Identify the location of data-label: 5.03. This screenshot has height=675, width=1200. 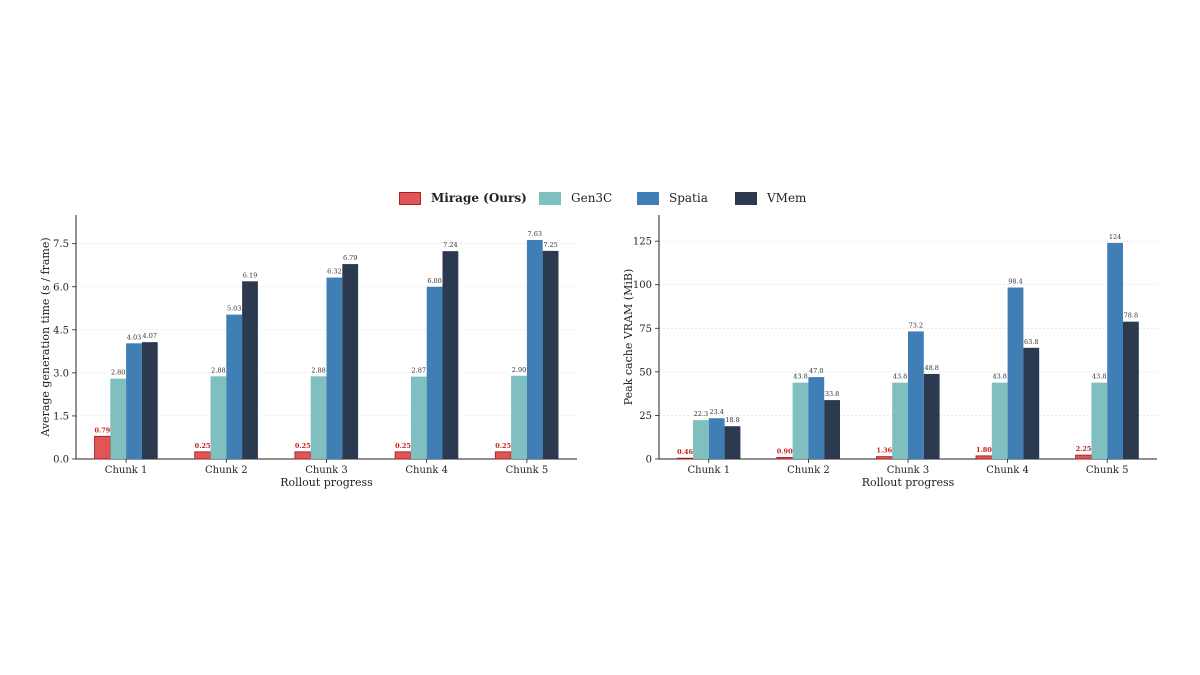
(234, 309).